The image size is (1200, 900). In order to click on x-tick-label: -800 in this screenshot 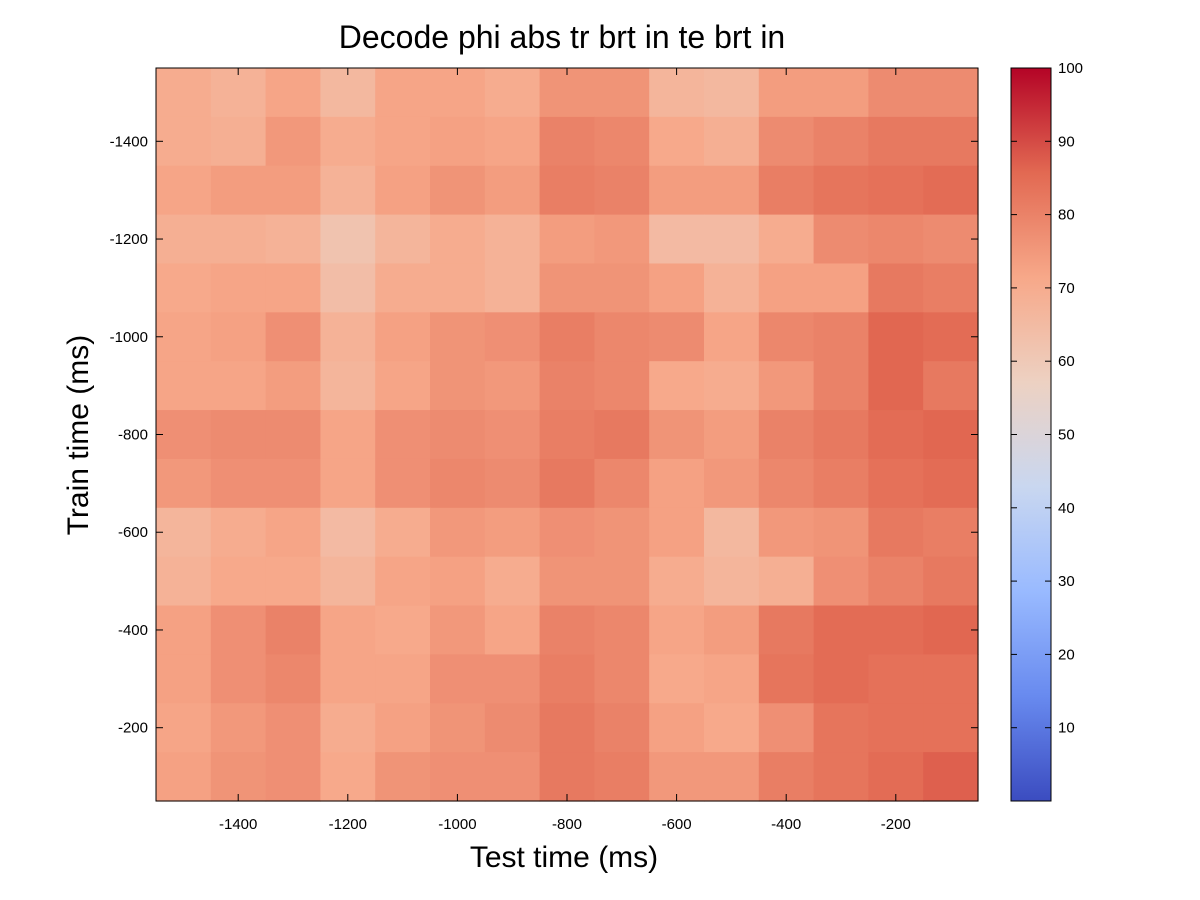, I will do `click(567, 824)`.